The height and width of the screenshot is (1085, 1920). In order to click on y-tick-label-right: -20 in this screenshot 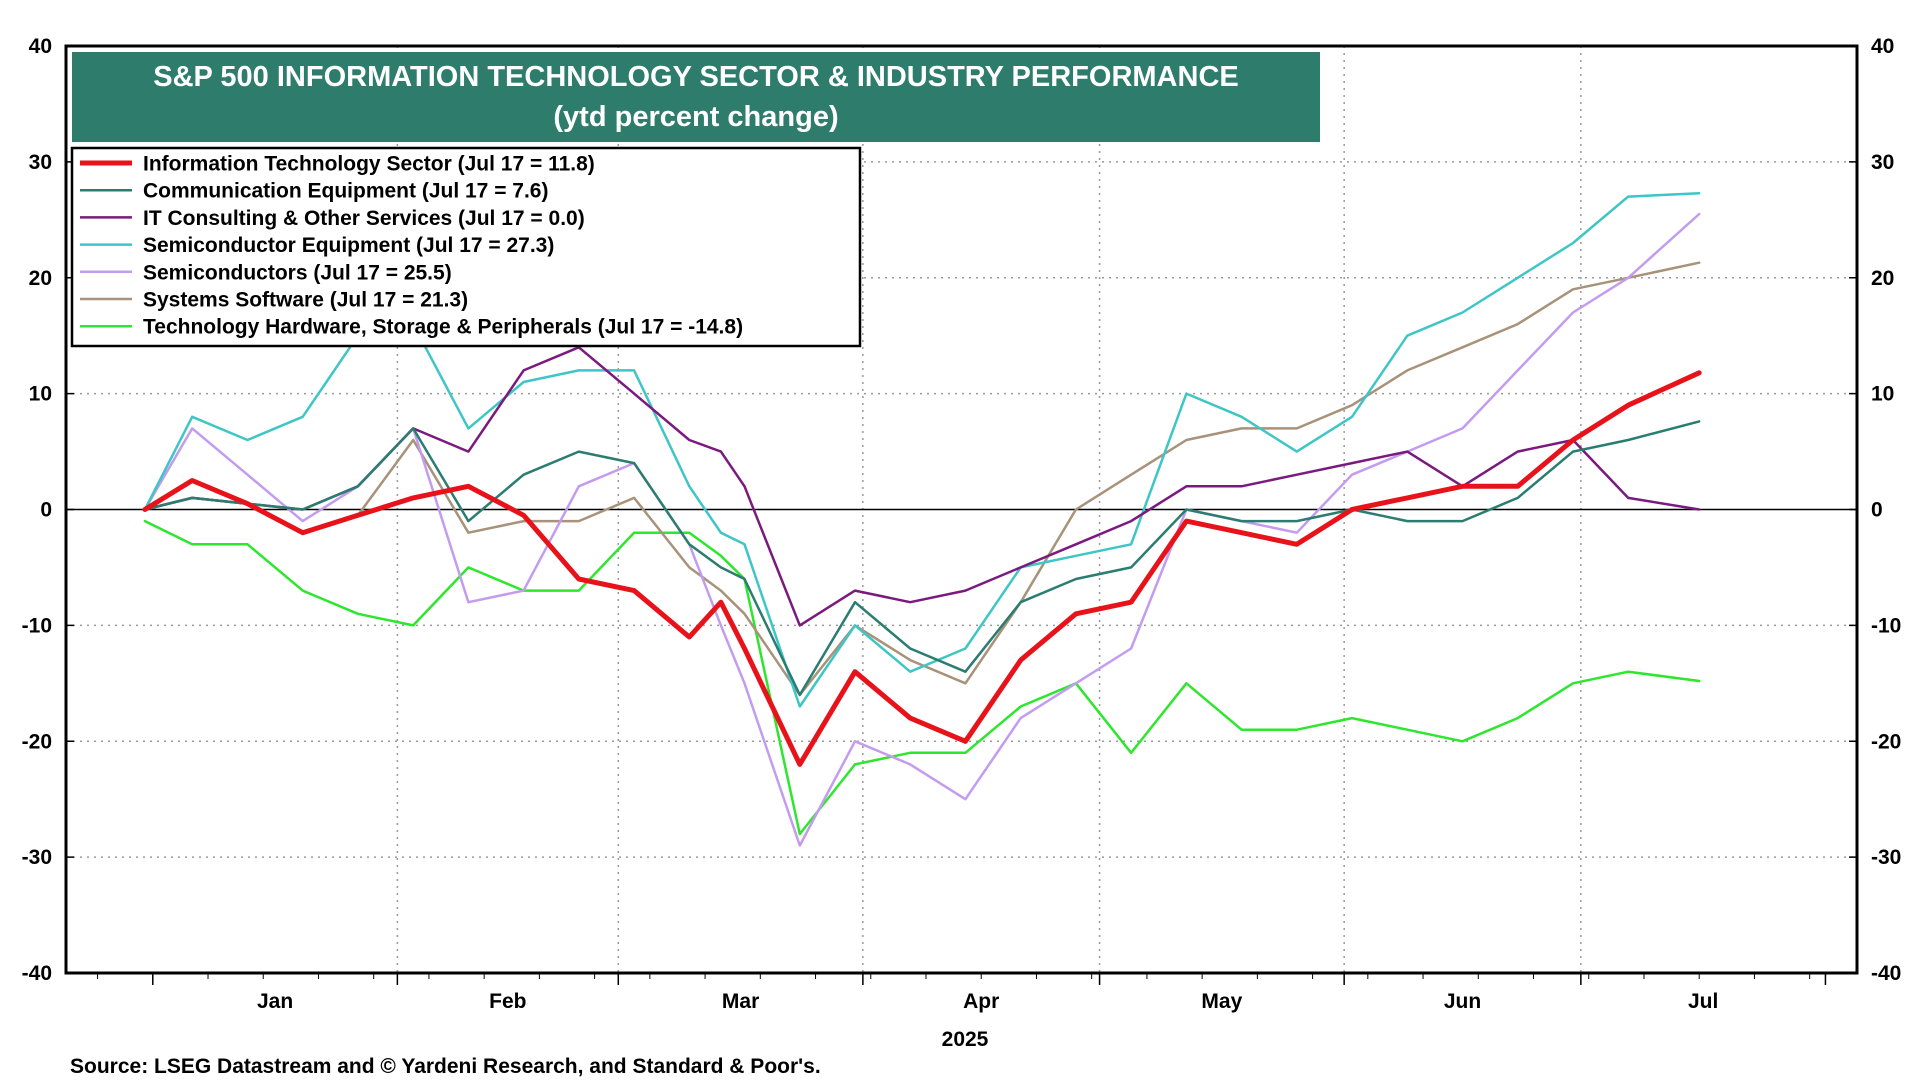, I will do `click(1886, 741)`.